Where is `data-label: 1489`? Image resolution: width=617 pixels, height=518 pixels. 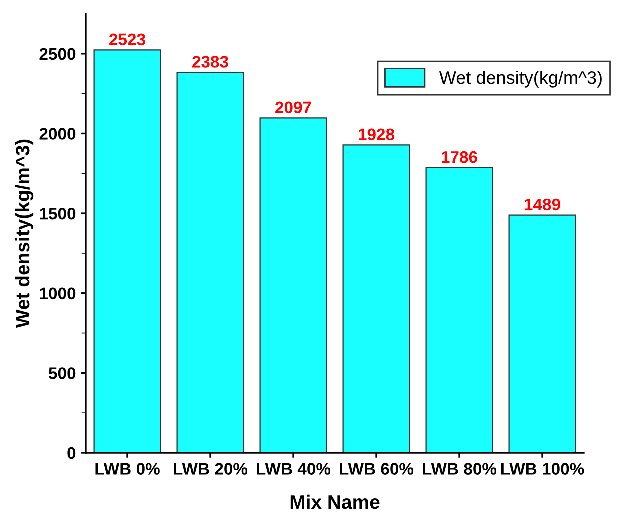
data-label: 1489 is located at coordinates (542, 204).